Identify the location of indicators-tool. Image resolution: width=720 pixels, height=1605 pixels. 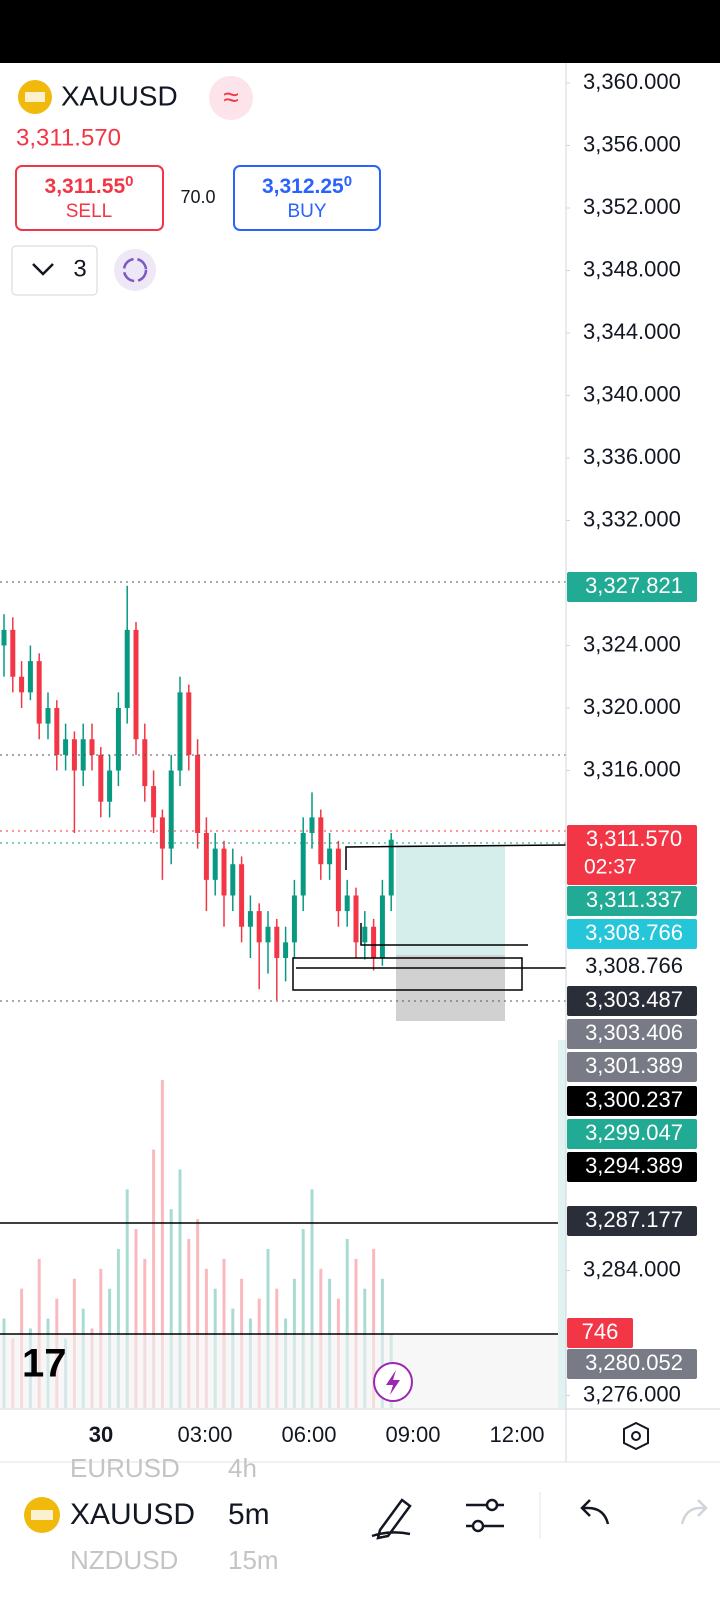
(485, 1515).